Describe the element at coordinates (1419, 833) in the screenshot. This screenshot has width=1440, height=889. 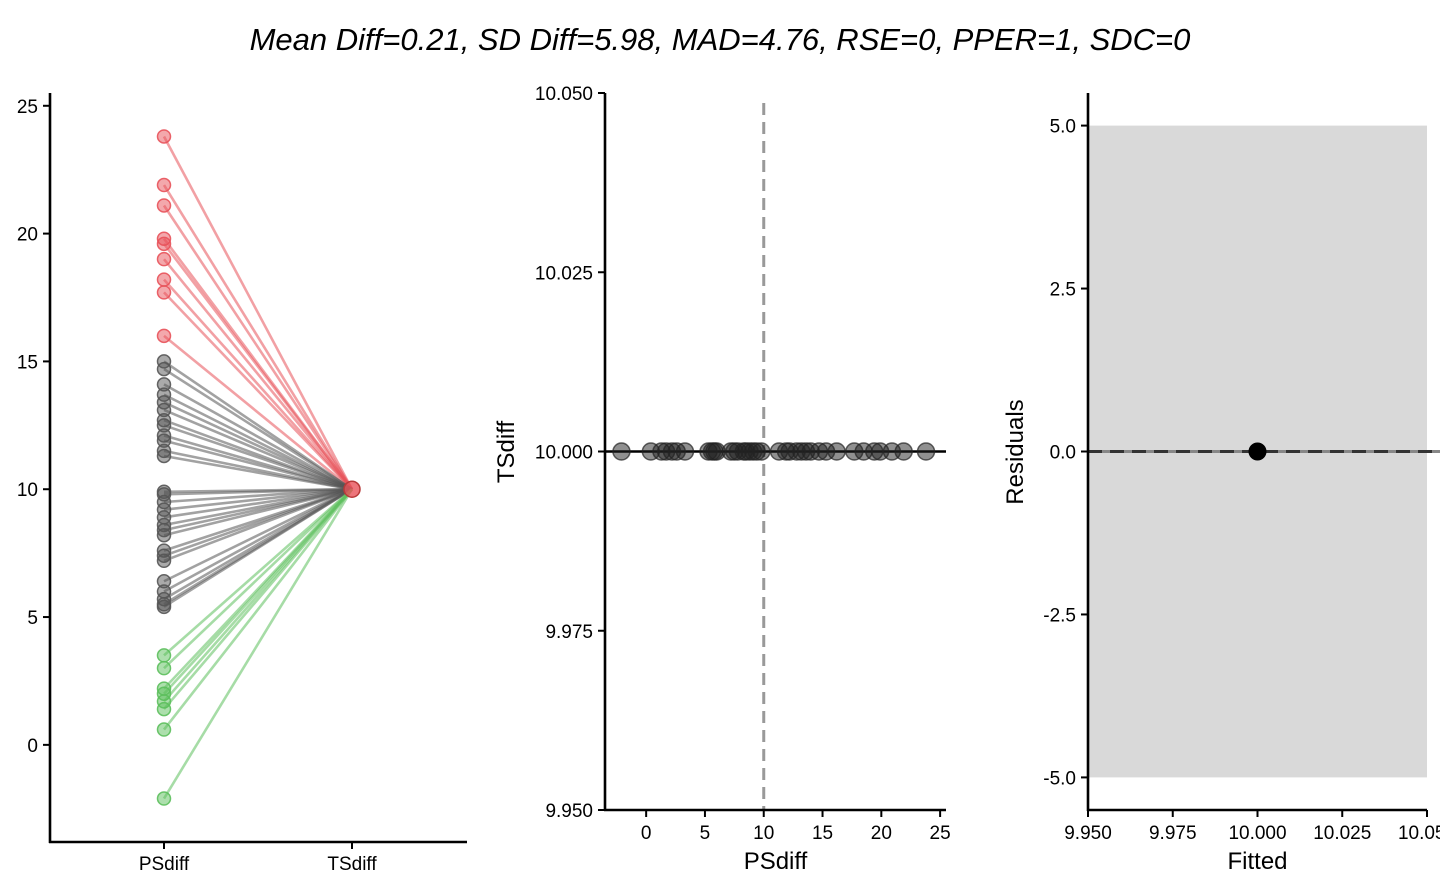
I see `x-tick-label: 10.050` at that location.